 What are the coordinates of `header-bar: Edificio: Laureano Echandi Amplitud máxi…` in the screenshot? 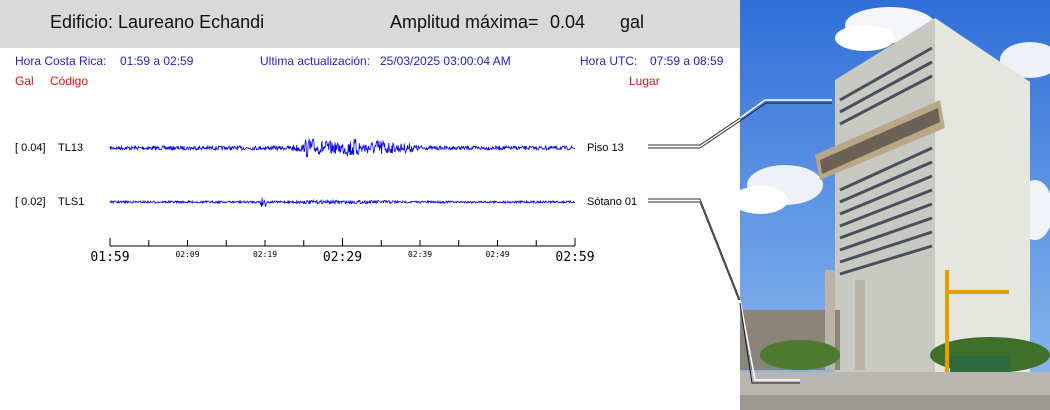 It's located at (370, 24).